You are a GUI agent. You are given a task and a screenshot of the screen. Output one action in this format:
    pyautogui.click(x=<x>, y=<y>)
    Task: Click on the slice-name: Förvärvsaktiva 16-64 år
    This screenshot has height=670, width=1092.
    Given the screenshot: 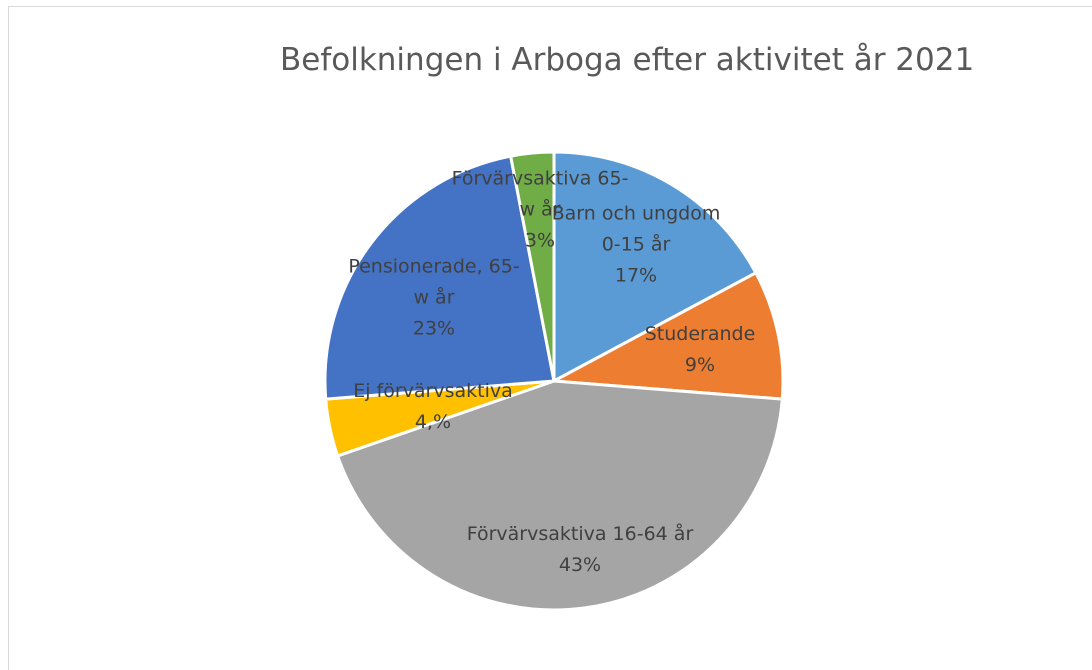 What is the action you would take?
    pyautogui.click(x=580, y=534)
    